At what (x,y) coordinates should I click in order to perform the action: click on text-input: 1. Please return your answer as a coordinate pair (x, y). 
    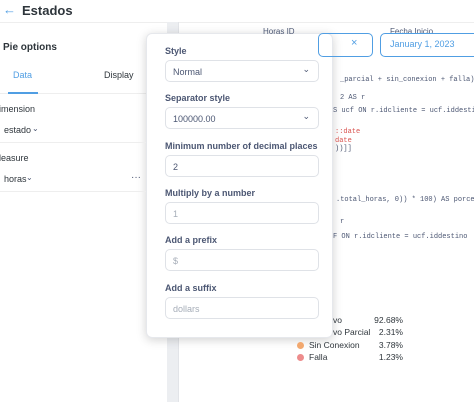
    Looking at the image, I should click on (242, 212).